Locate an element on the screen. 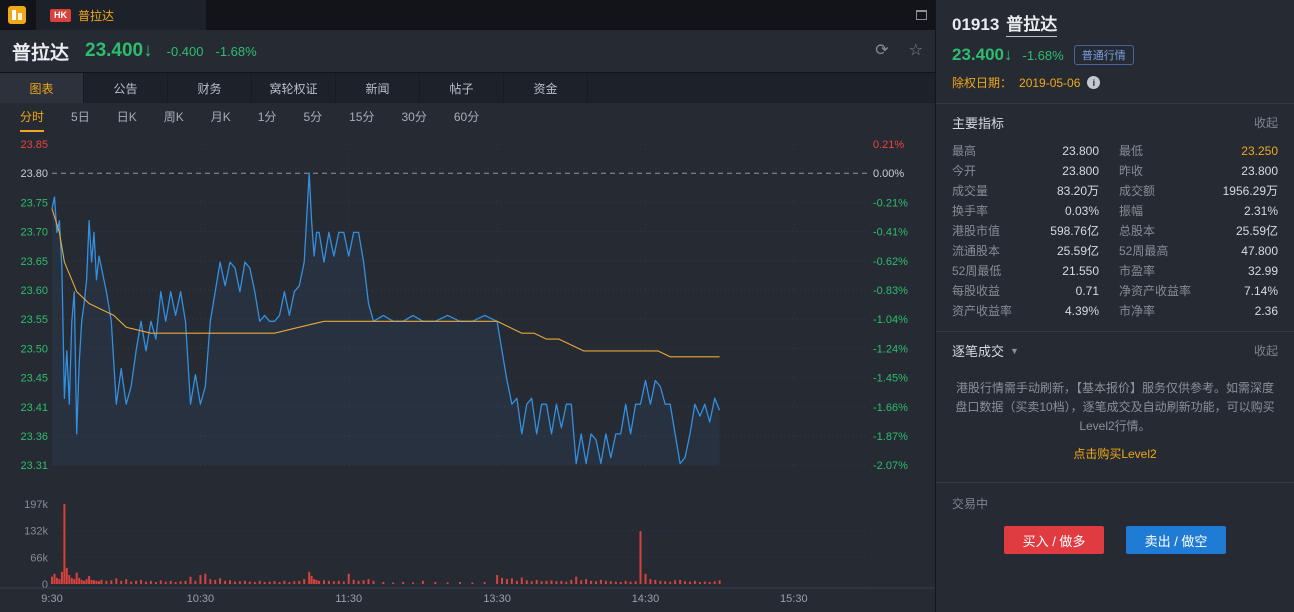 The height and width of the screenshot is (612, 1294). main-tab-posts: 帖子 is located at coordinates (462, 88).